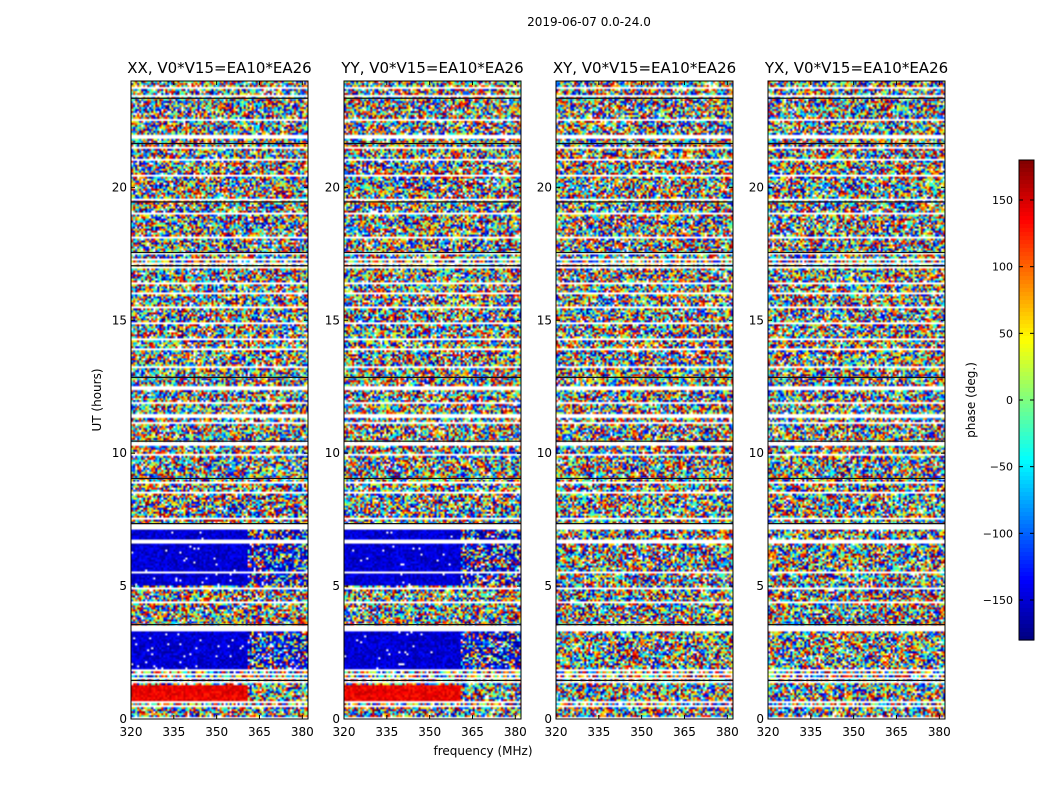  Describe the element at coordinates (336, 586) in the screenshot. I see `y-tick-label: 5` at that location.